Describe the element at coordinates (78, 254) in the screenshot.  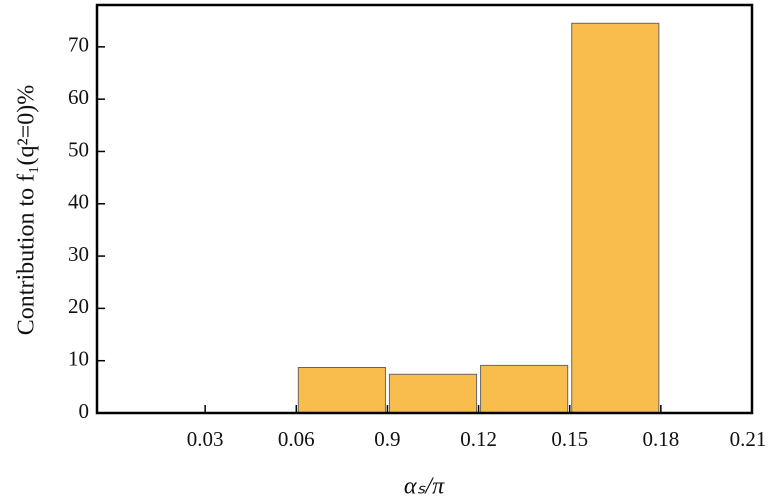
I see `y-tick-label: 30` at that location.